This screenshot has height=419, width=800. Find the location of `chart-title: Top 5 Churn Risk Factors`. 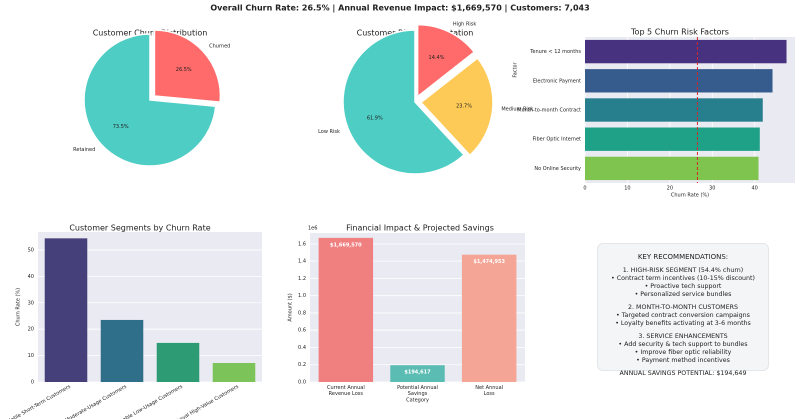

chart-title: Top 5 Churn Risk Factors is located at coordinates (679, 32).